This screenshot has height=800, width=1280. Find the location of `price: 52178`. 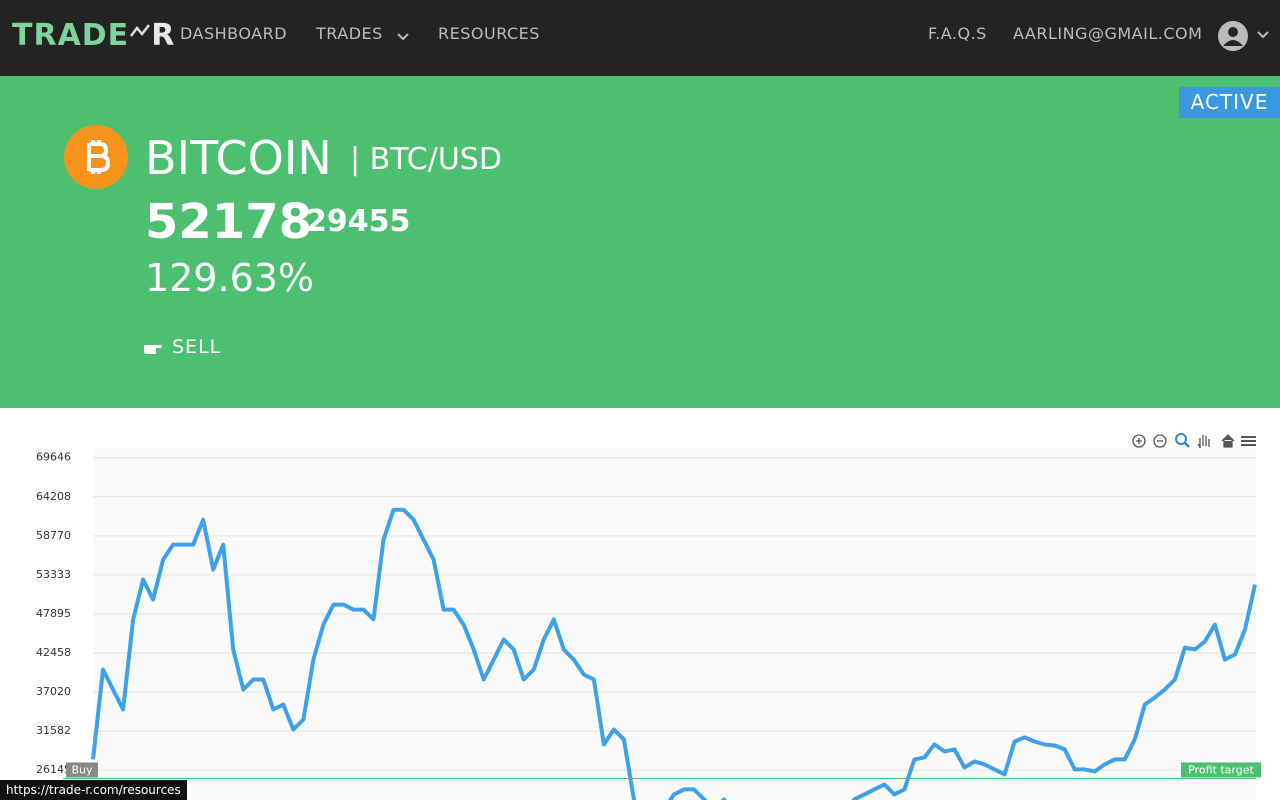

price: 52178 is located at coordinates (228, 222).